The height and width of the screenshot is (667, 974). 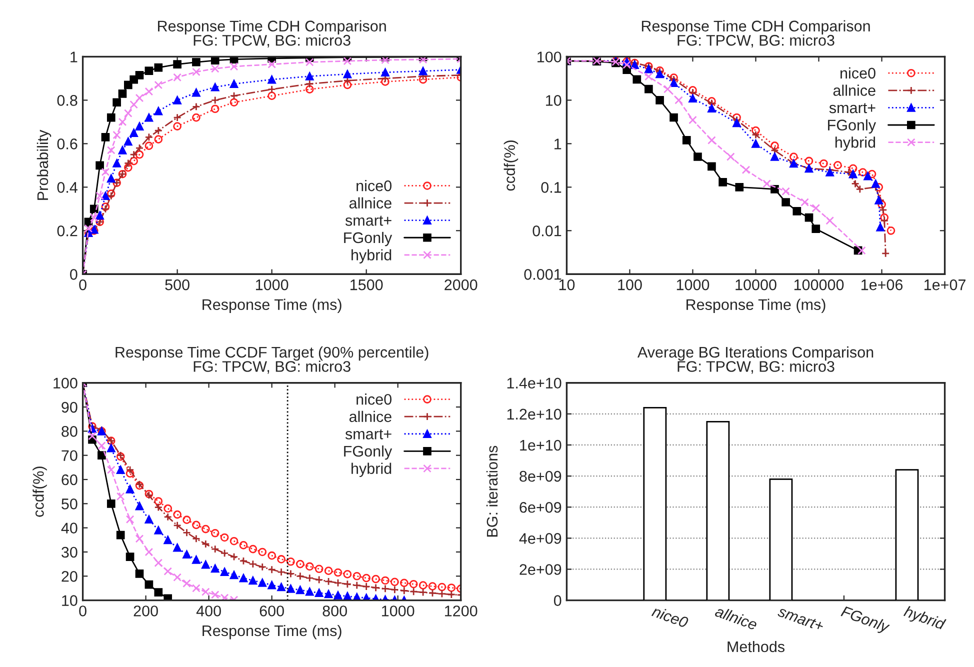 I want to click on x-tick-label: 2000, so click(x=461, y=284).